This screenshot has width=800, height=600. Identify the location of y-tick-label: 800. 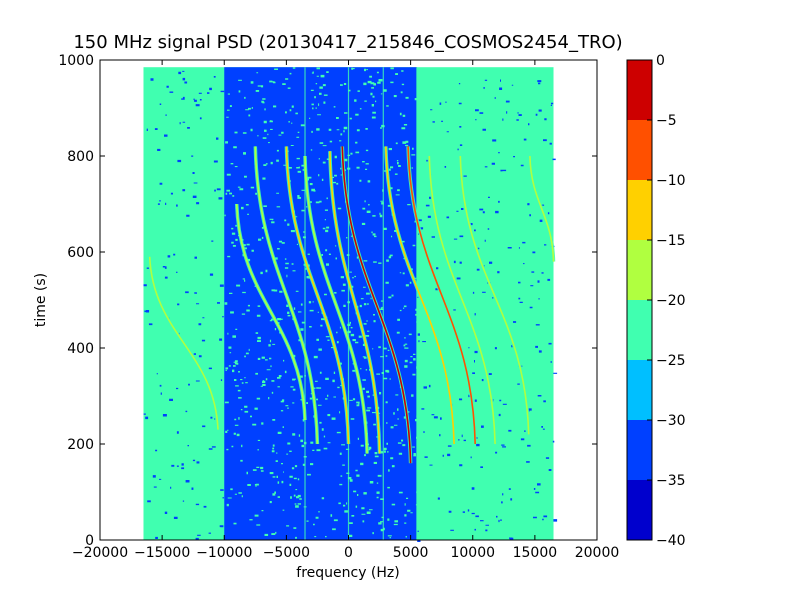
(80, 157).